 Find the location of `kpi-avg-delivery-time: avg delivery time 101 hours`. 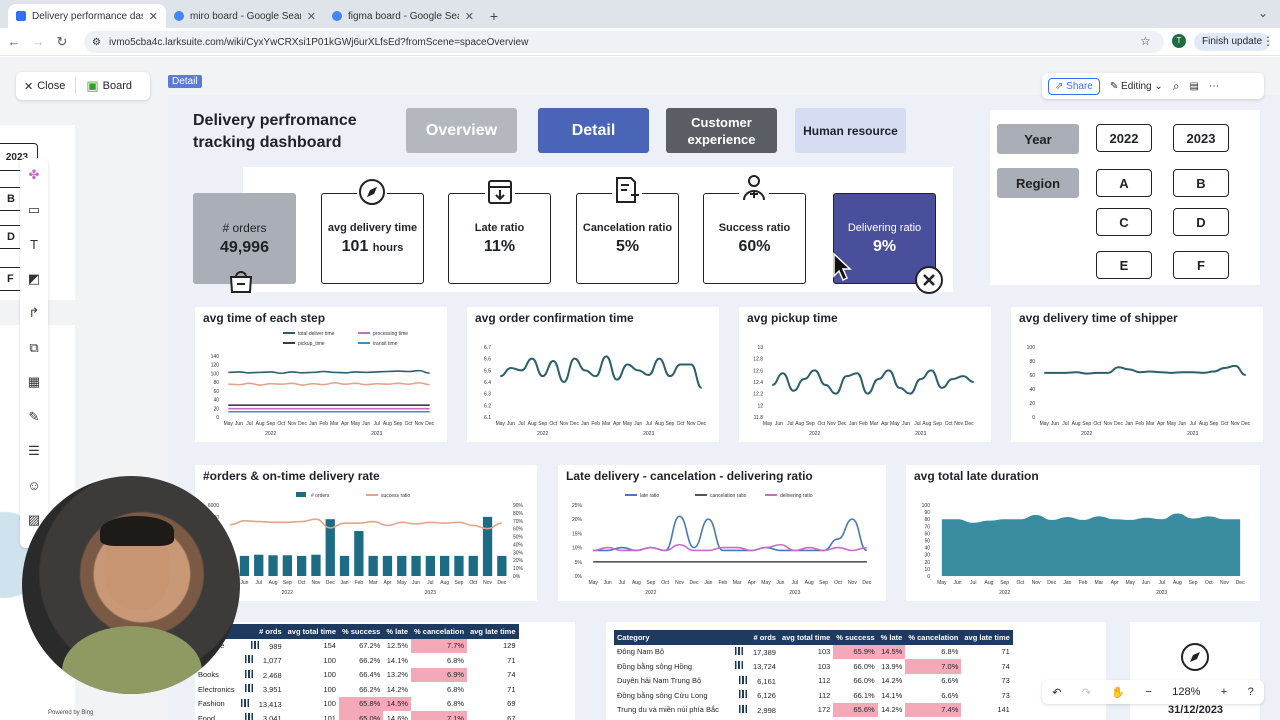

kpi-avg-delivery-time: avg delivery time 101 hours is located at coordinates (372, 238).